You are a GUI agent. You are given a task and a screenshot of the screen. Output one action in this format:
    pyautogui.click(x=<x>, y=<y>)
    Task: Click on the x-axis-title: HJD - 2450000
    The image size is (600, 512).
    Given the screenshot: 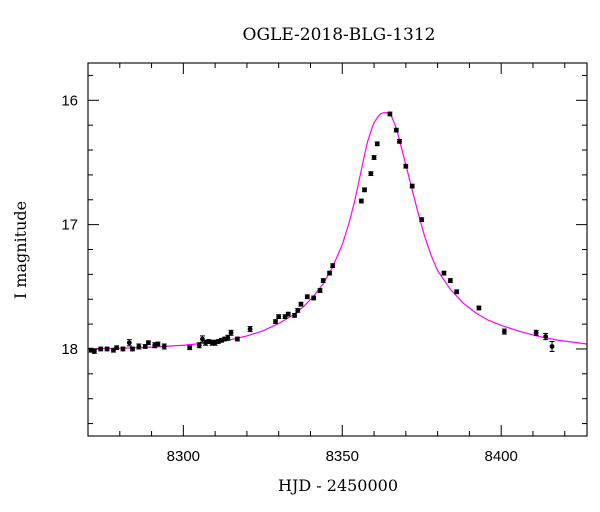 What is the action you would take?
    pyautogui.click(x=338, y=485)
    